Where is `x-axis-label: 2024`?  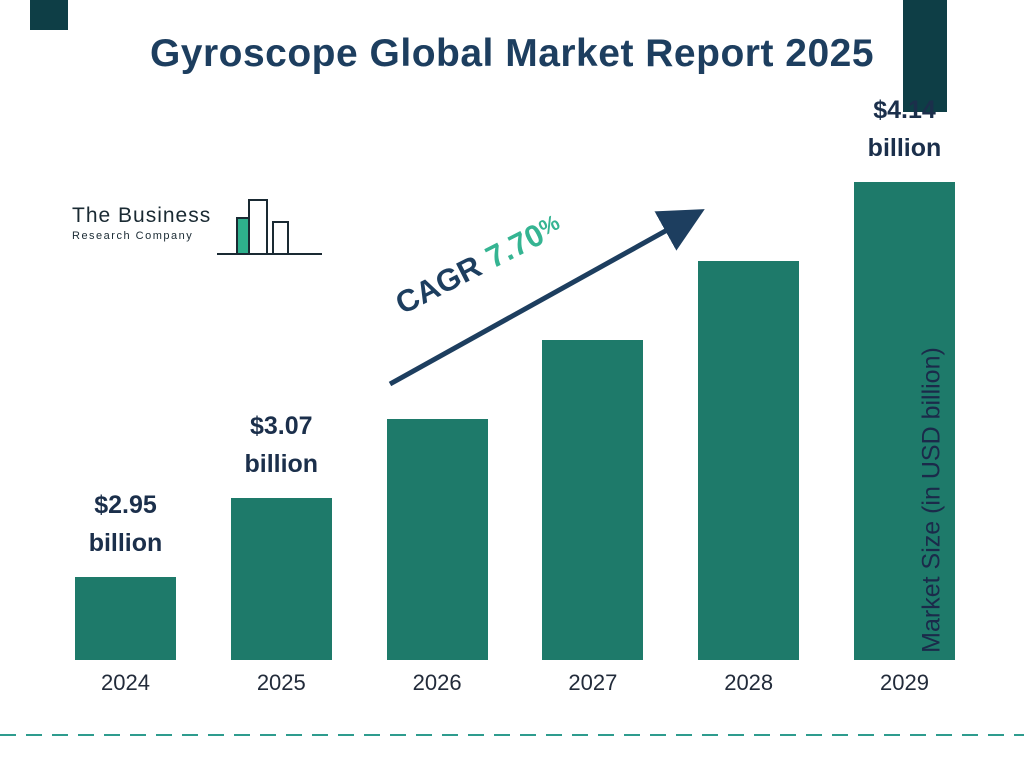
x-axis-label: 2024 is located at coordinates (125, 682).